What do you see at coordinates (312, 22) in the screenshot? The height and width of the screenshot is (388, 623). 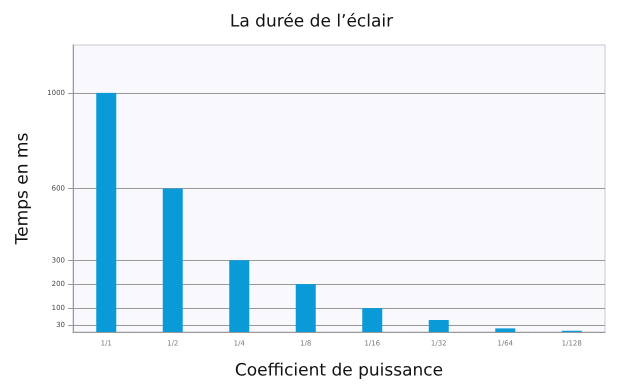 I see `chart-title: La durée de l’éclair` at bounding box center [312, 22].